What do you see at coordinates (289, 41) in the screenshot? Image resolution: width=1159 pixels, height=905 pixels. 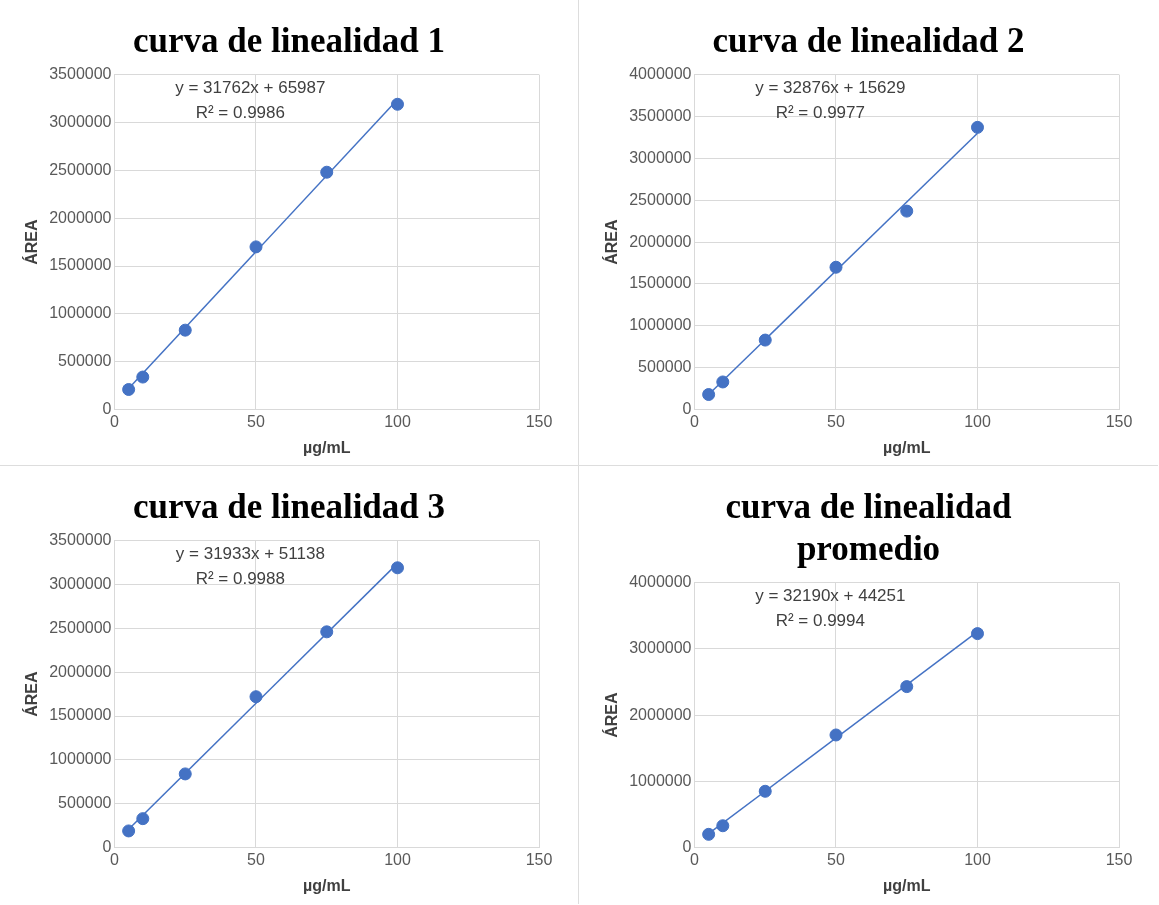 I see `chart-title: curva de linealidad 1` at bounding box center [289, 41].